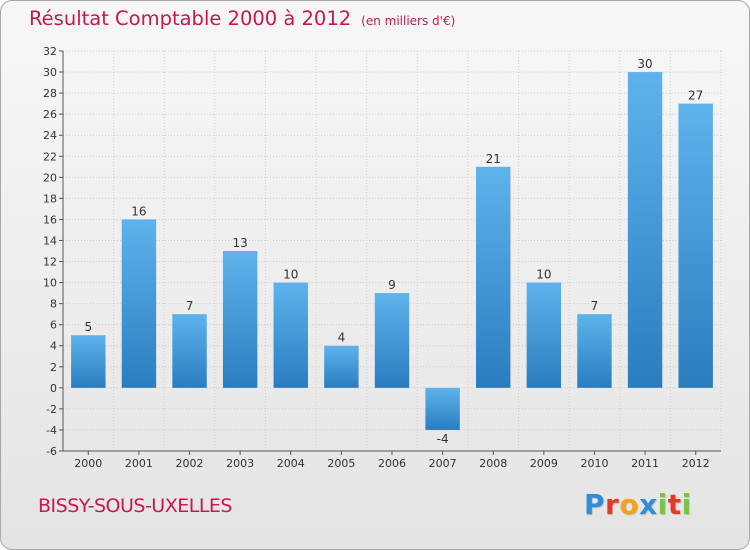 Image resolution: width=750 pixels, height=550 pixels. I want to click on y-tick-label: 6, so click(53, 325).